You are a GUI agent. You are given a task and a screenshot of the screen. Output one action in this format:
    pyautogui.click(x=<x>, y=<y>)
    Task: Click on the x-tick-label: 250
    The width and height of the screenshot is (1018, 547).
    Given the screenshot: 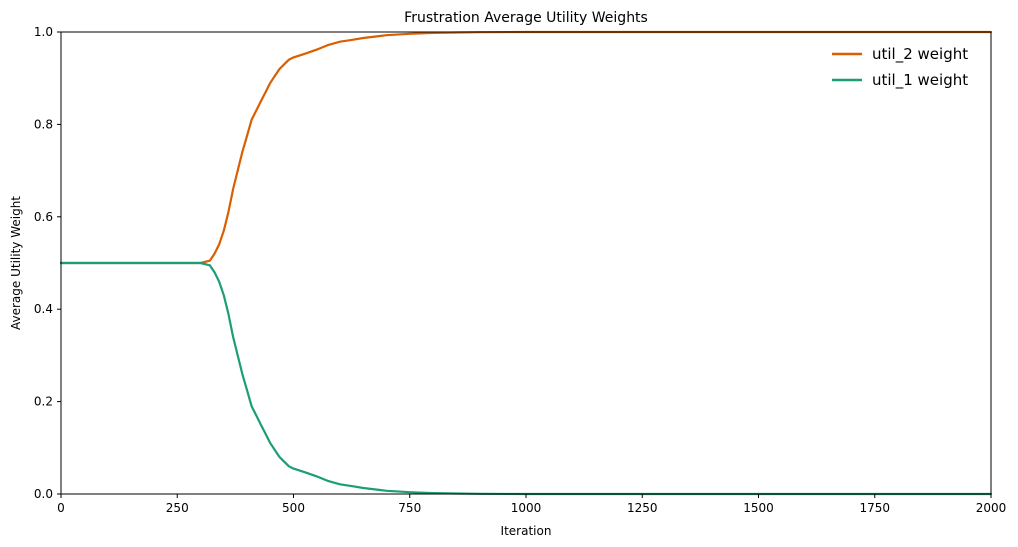 What is the action you would take?
    pyautogui.click(x=177, y=508)
    